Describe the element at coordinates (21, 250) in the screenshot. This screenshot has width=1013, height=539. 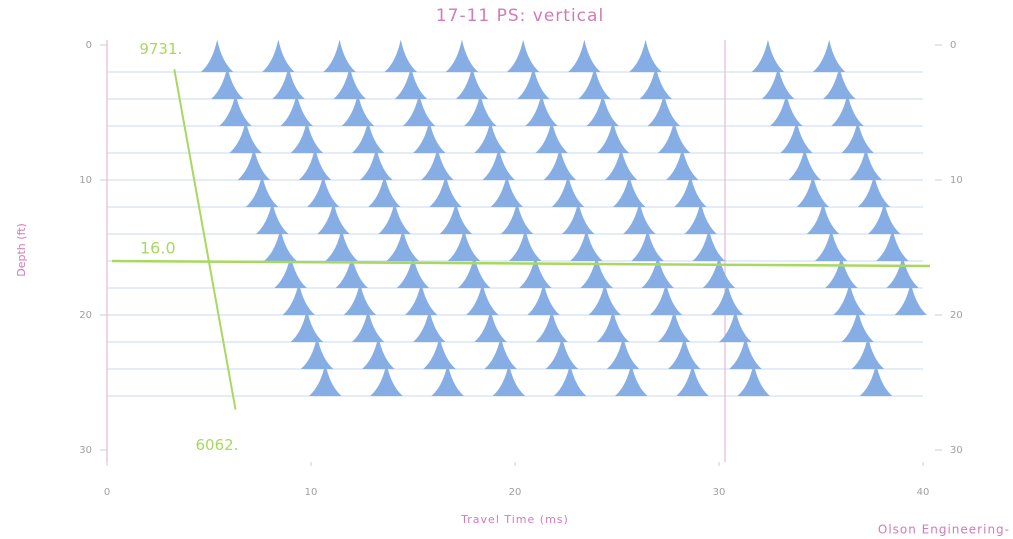
I see `y-axis-label: Depth (ft)` at that location.